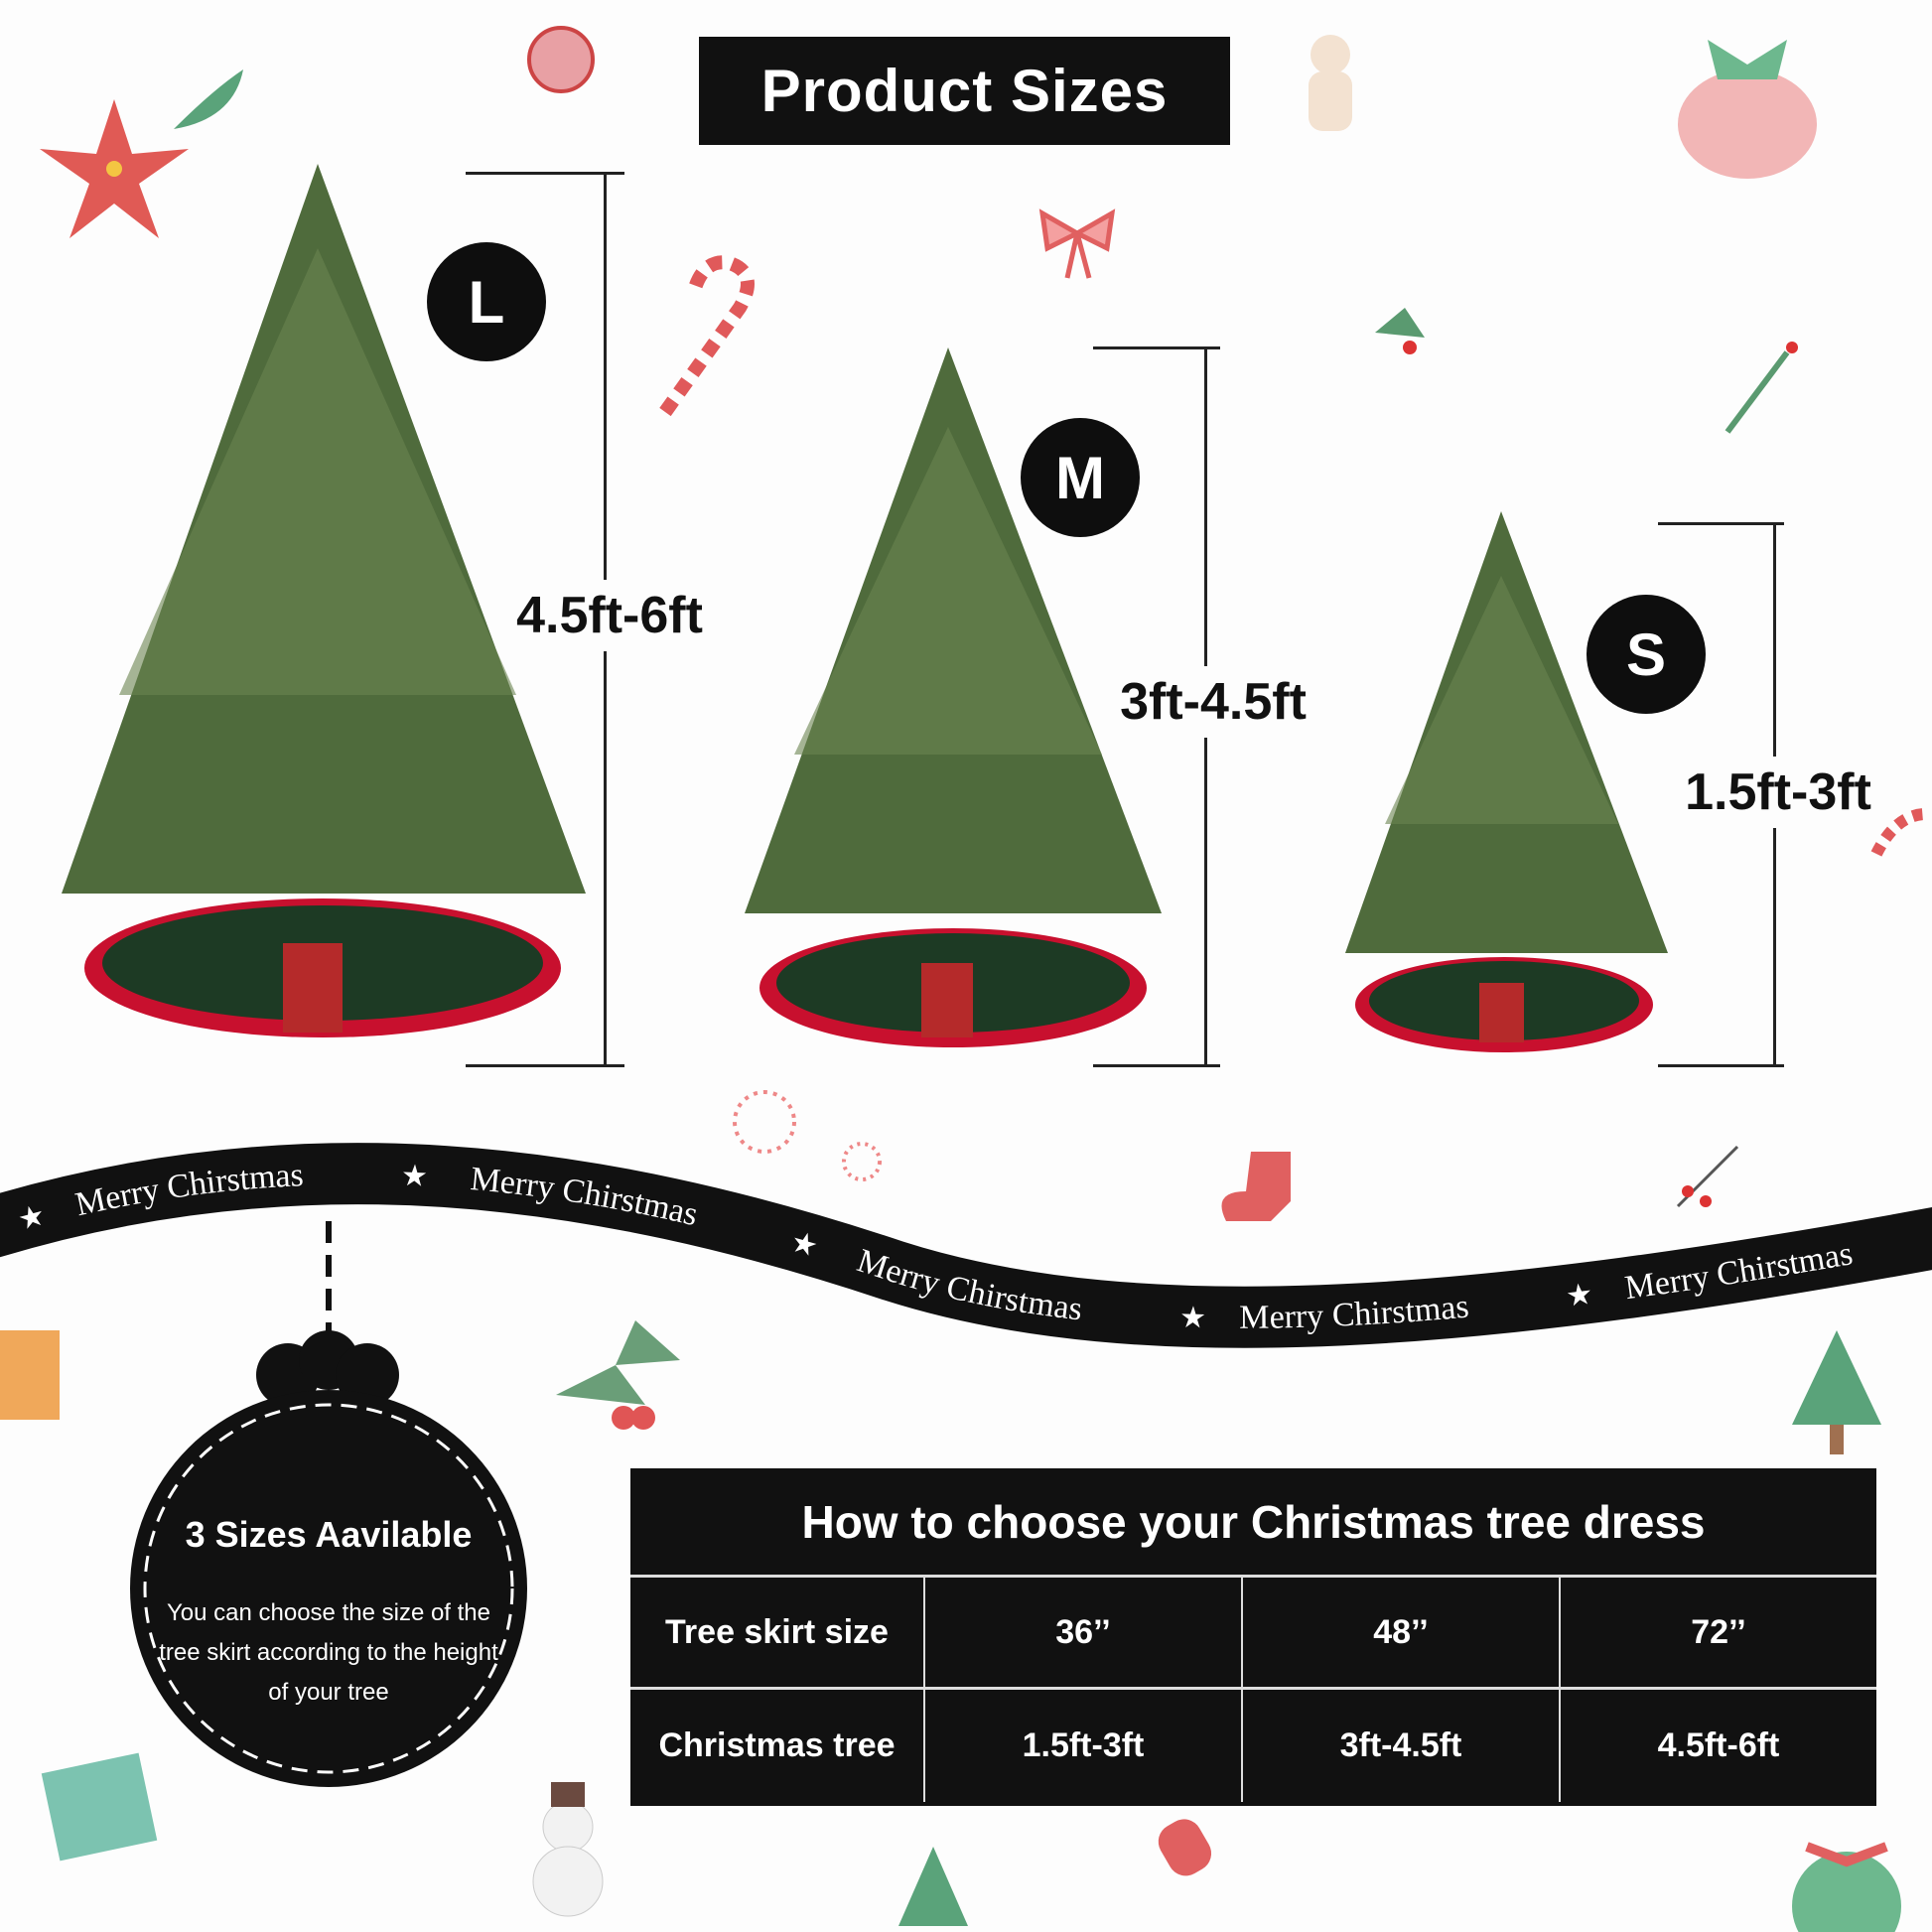  Describe the element at coordinates (777, 1745) in the screenshot. I see `row-header: Christmas tree` at that location.